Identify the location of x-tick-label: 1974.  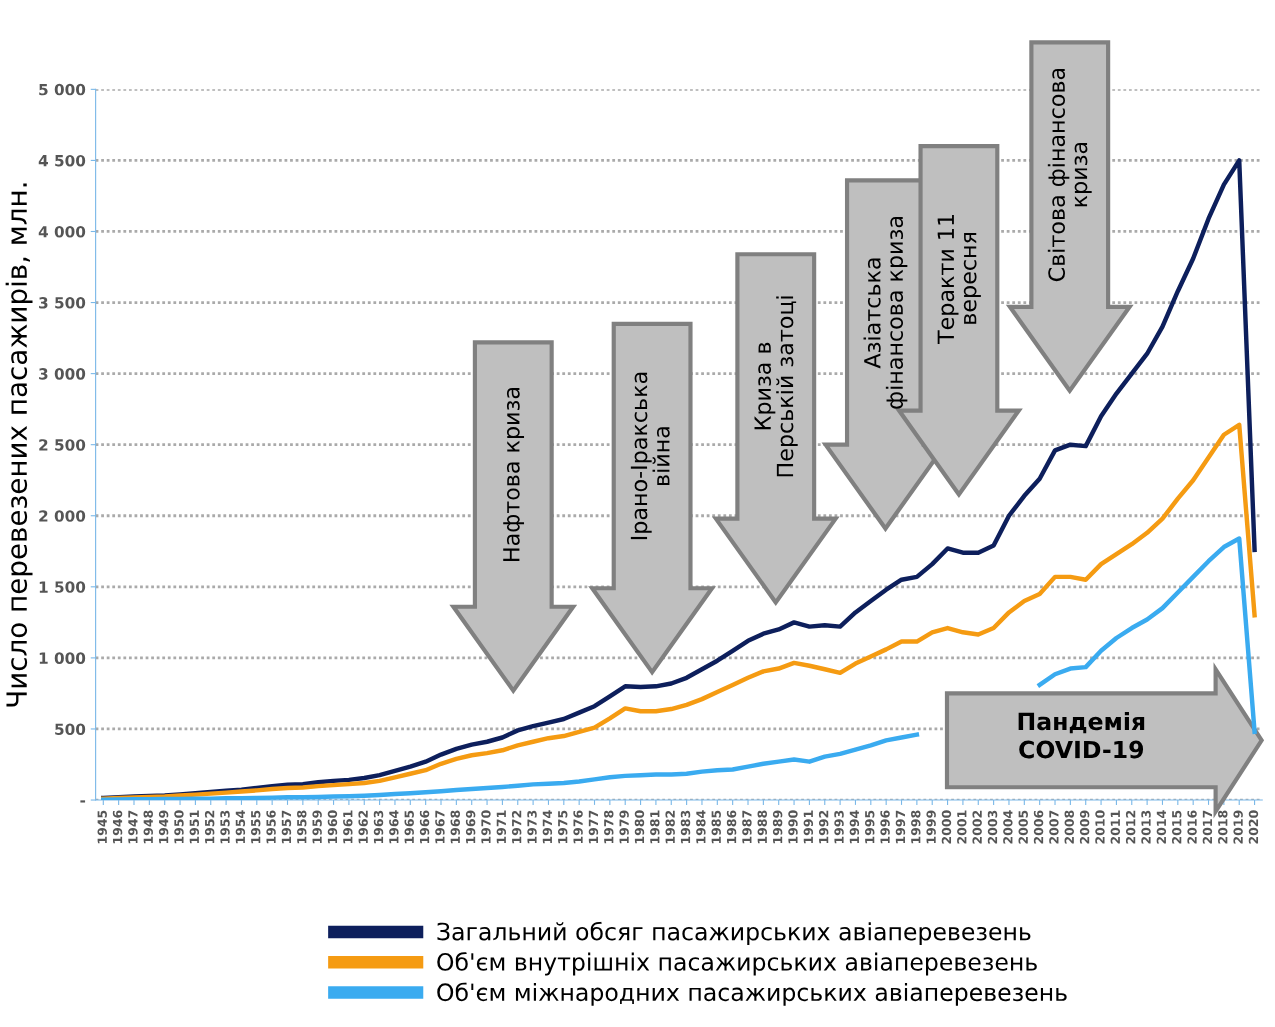
(547, 827).